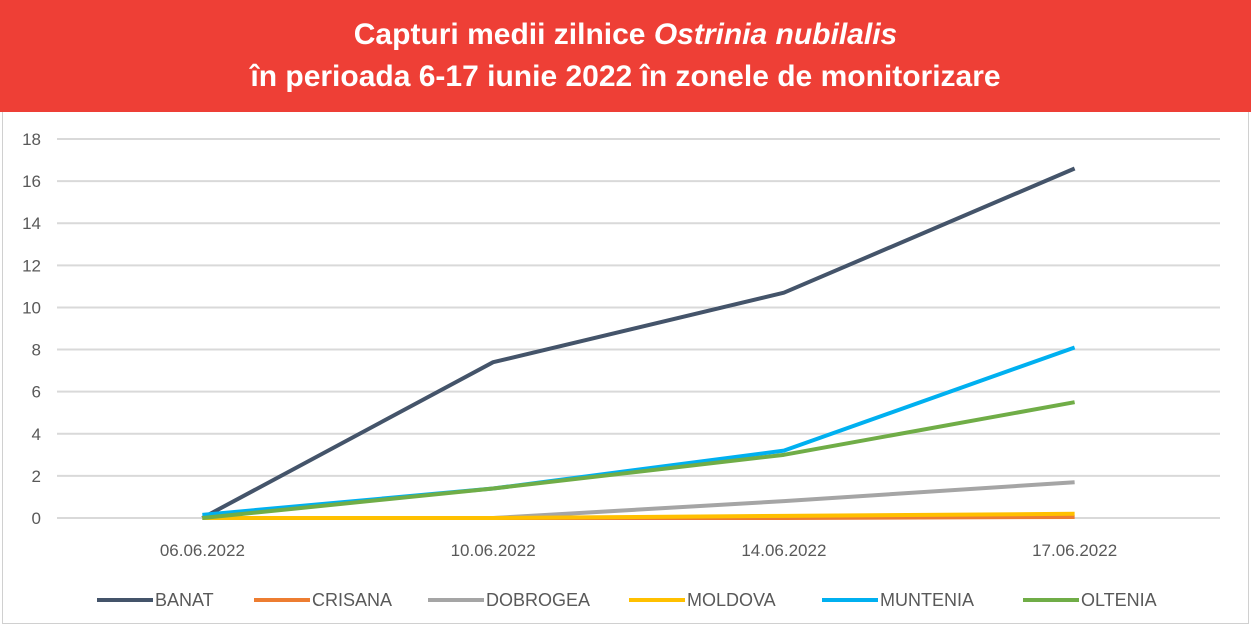 The height and width of the screenshot is (626, 1251). I want to click on y-tick-label: 2, so click(36, 476).